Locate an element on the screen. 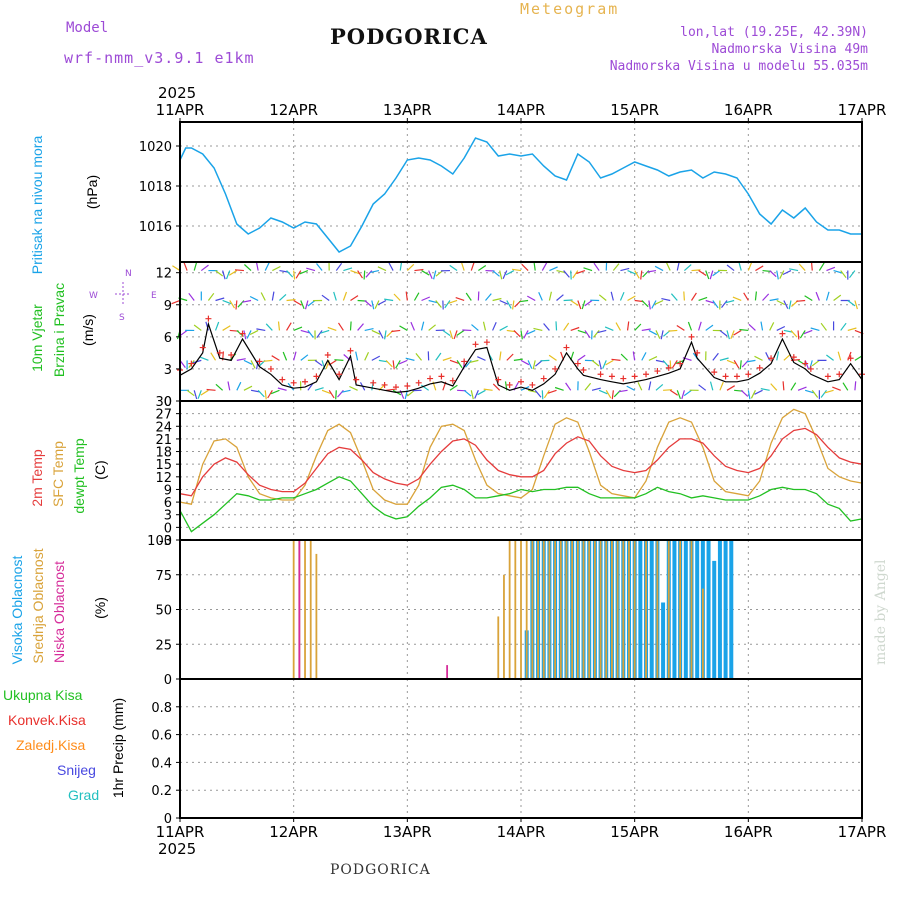  y-tick-label: 75 is located at coordinates (163, 576).